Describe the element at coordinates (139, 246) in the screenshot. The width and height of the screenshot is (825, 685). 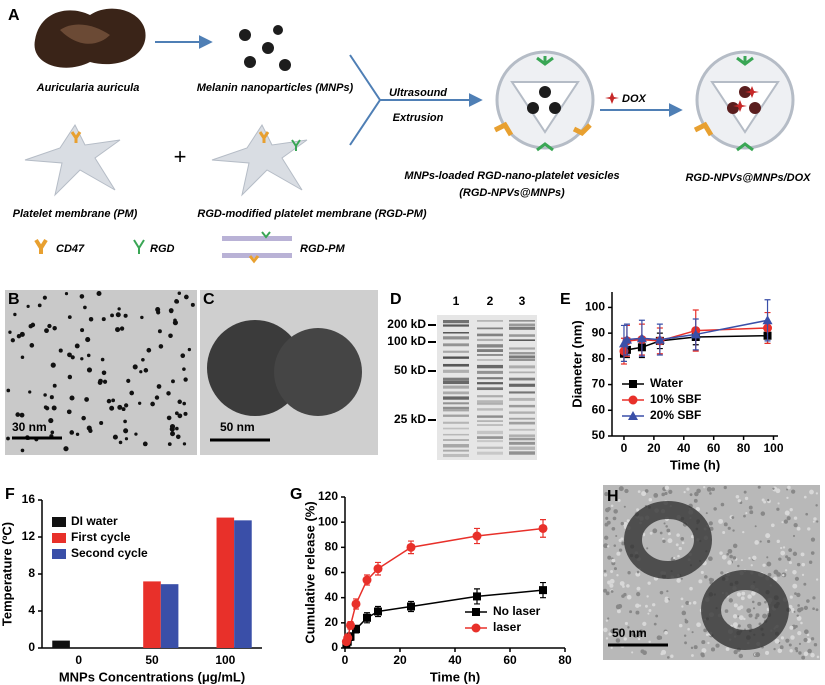
I see `legend-rgd-icon` at that location.